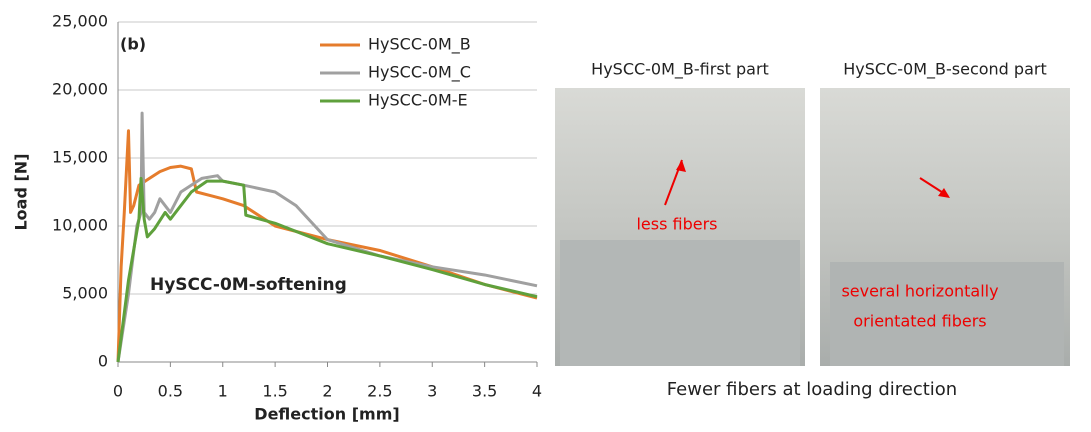 The image size is (1091, 432). I want to click on y-axis-label: Load [N], so click(21, 191).